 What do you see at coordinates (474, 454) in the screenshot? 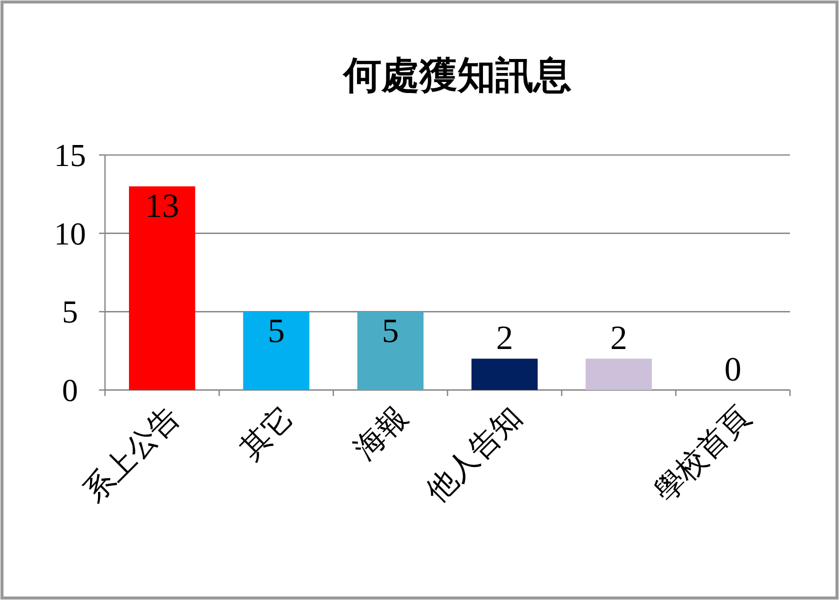
I see `x-tick-label: 他人告知` at bounding box center [474, 454].